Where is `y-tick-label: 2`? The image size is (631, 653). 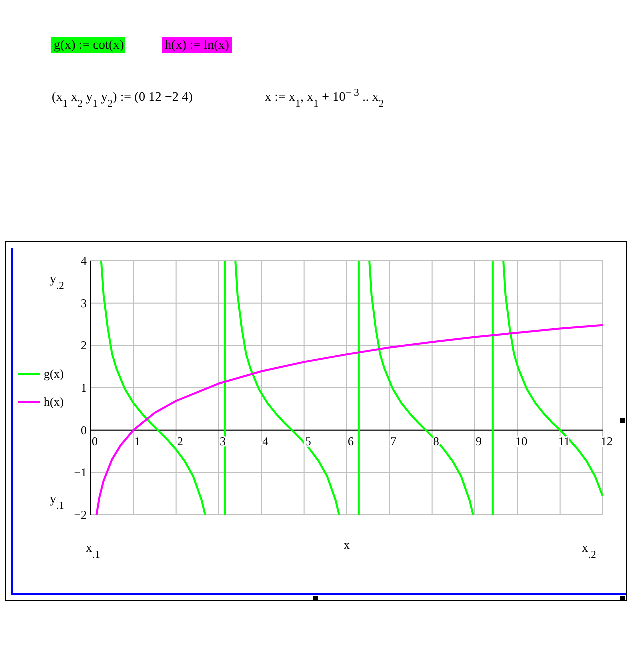 y-tick-label: 2 is located at coordinates (84, 345).